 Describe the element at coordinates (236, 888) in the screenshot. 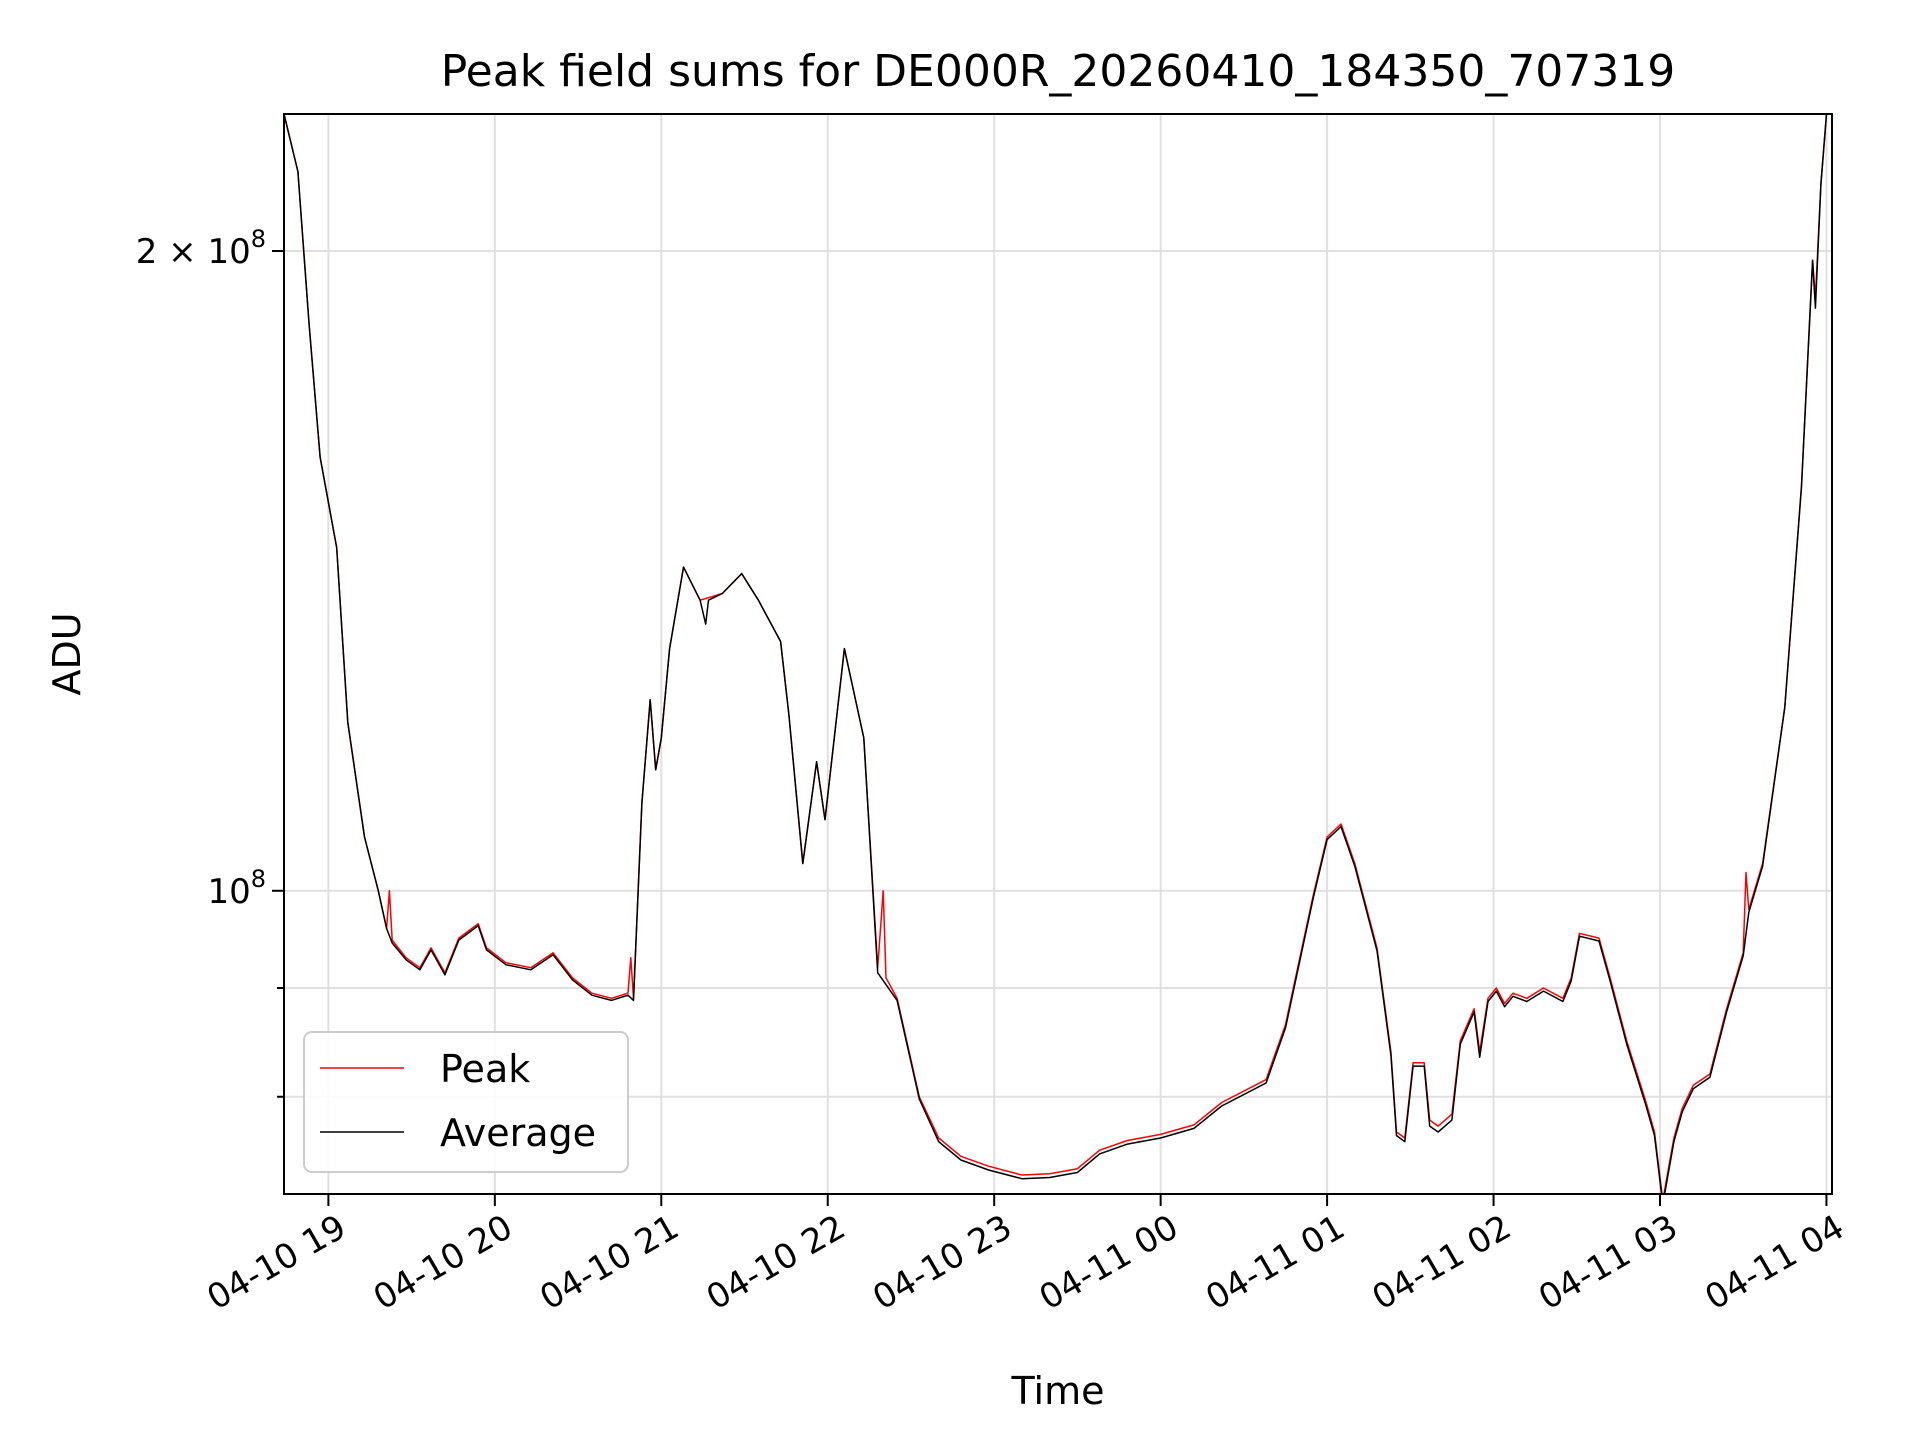

I see `y-tick-label: 108` at that location.